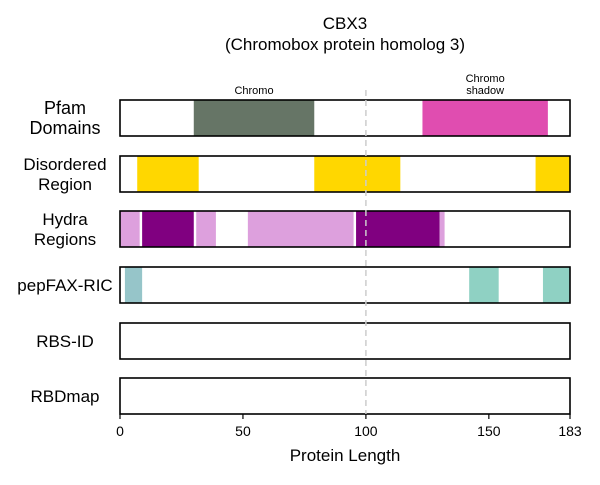 Image resolution: width=600 pixels, height=485 pixels. I want to click on track-label: Disordered Region, so click(64, 174).